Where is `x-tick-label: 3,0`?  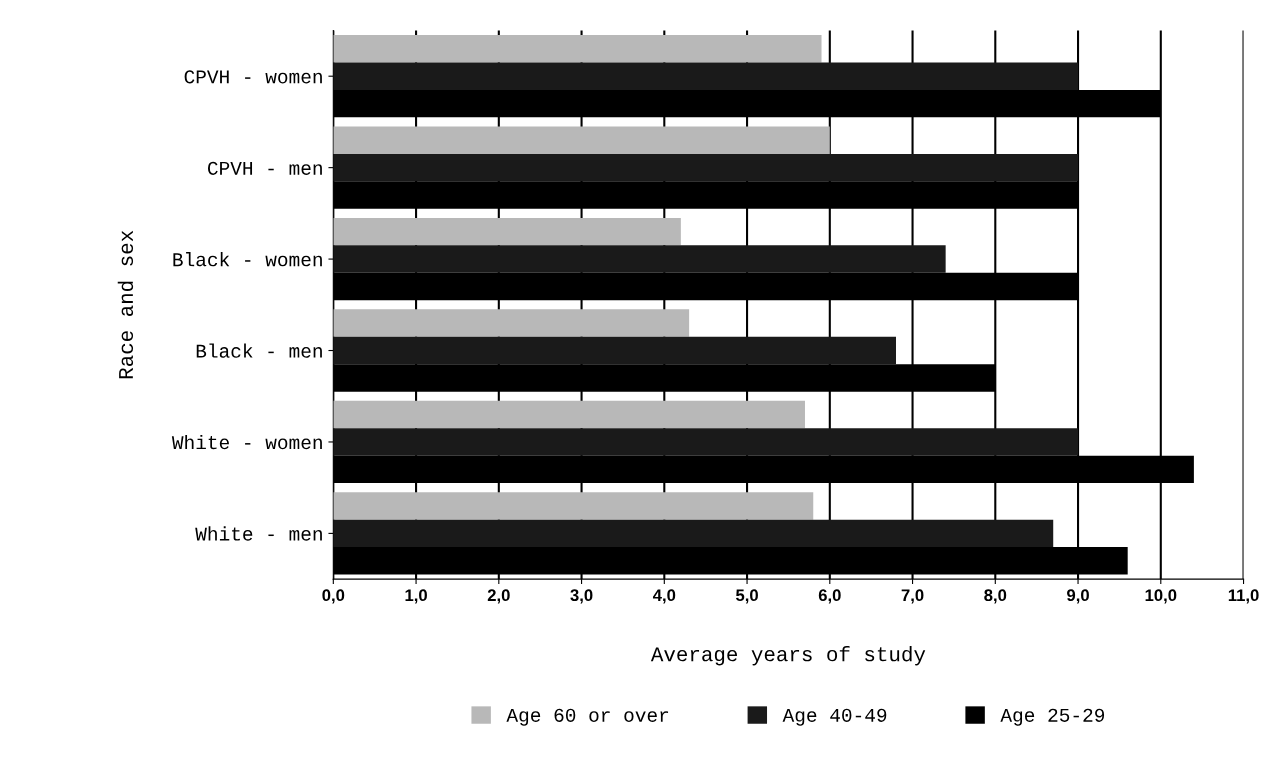 x-tick-label: 3,0 is located at coordinates (581, 596).